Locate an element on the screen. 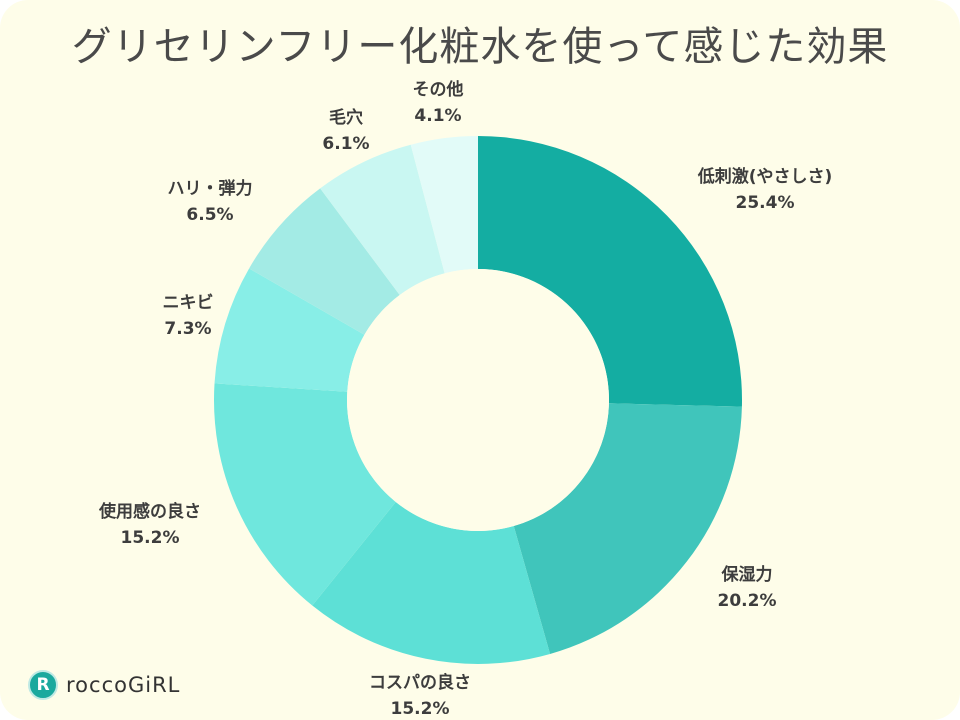 This screenshot has width=960, height=720. logo-text: roccoGiRL is located at coordinates (123, 685).